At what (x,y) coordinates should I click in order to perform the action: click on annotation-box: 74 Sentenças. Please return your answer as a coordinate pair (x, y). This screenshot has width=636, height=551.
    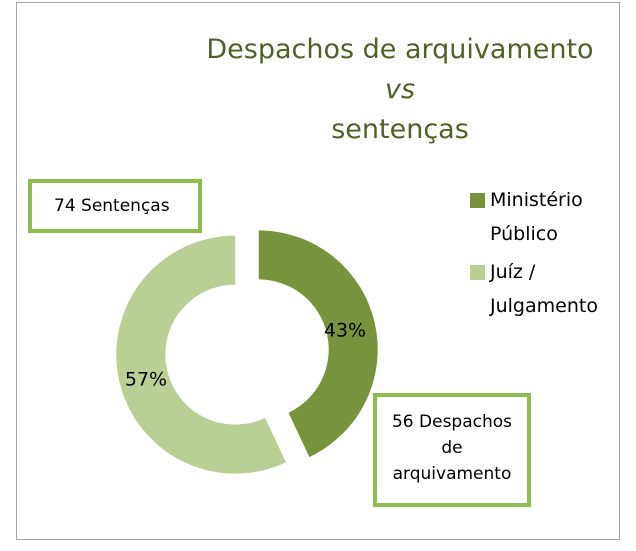
    Looking at the image, I should click on (115, 206).